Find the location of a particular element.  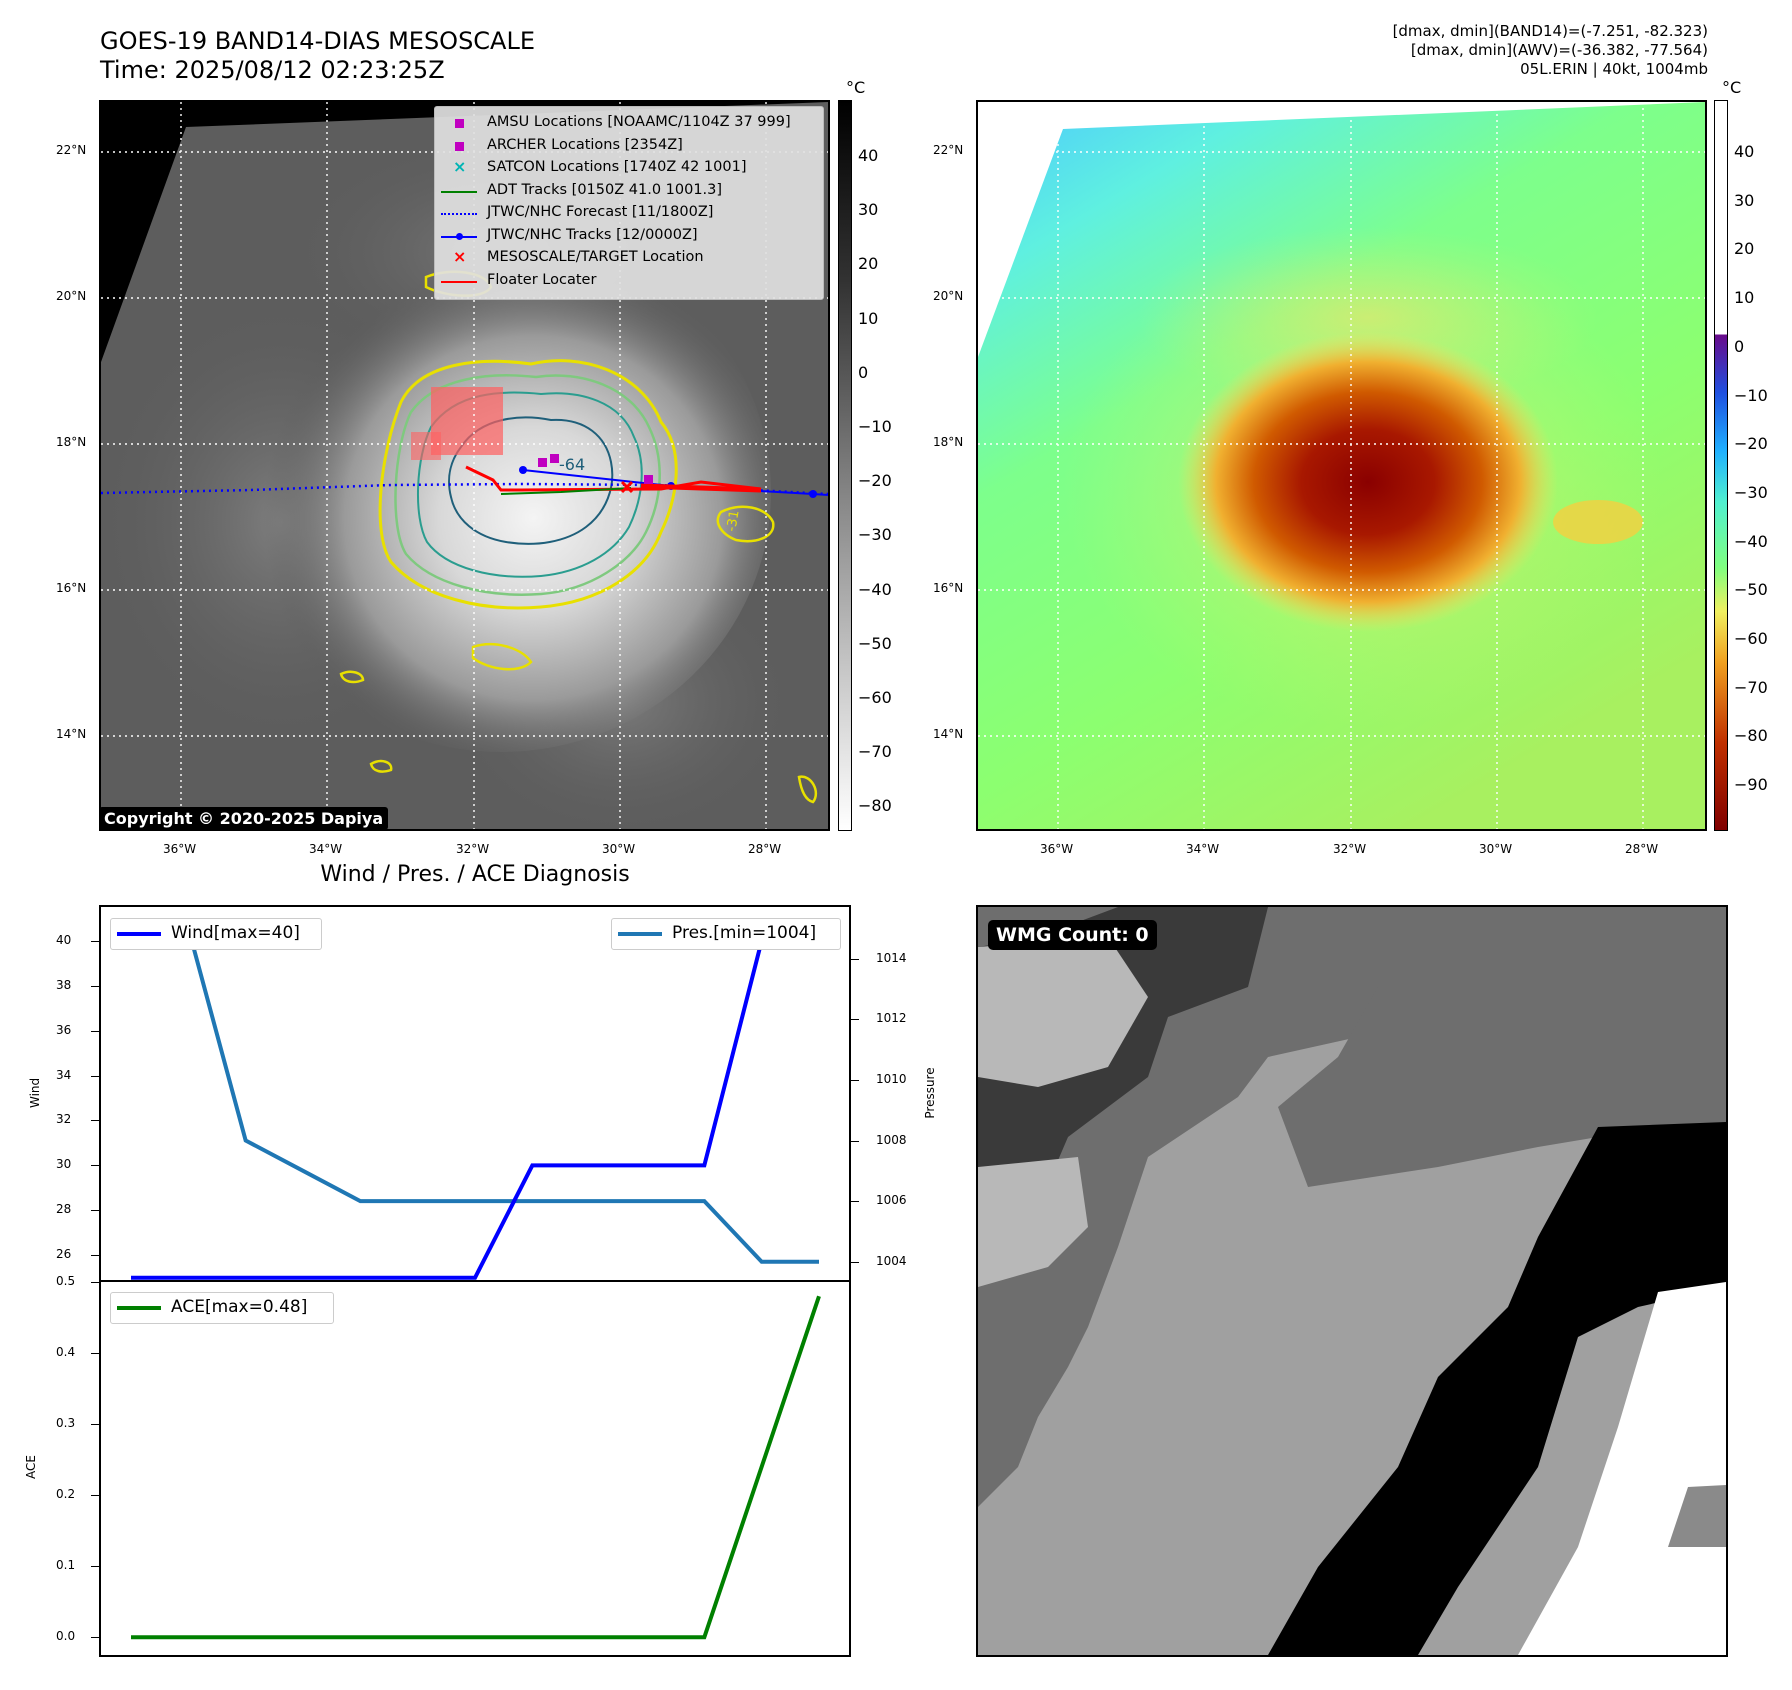

wind-legend: Wind[max=40] is located at coordinates (216, 934).